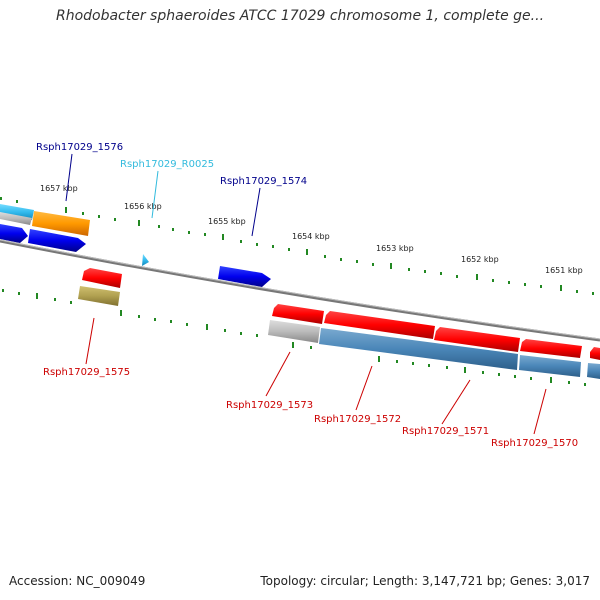 The height and width of the screenshot is (600, 600). What do you see at coordinates (595, 353) in the screenshot?
I see `cds-red-right-edge` at bounding box center [595, 353].